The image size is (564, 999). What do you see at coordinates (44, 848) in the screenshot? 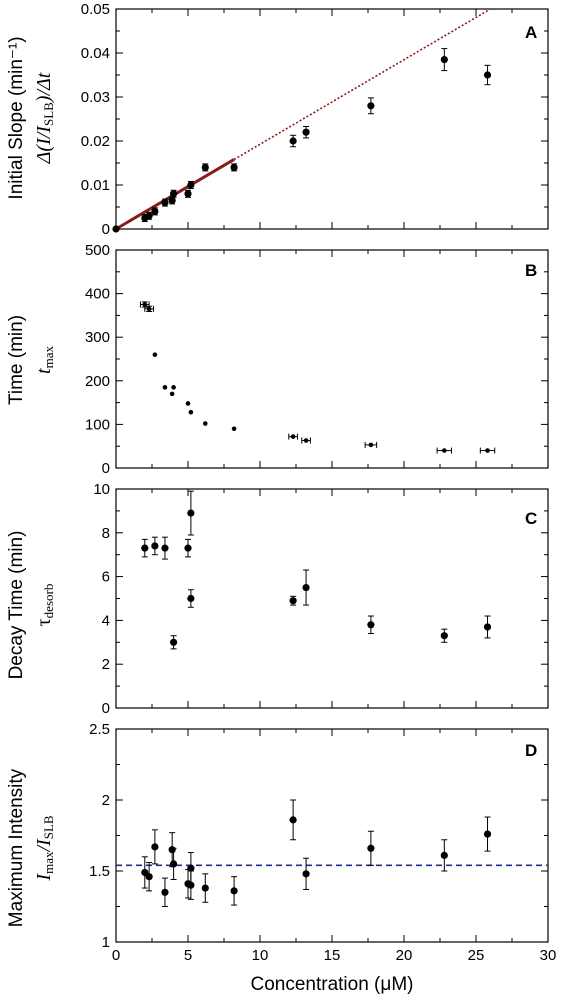
I see `panel-d-ylabel-math: Imax/ISLB` at bounding box center [44, 848].